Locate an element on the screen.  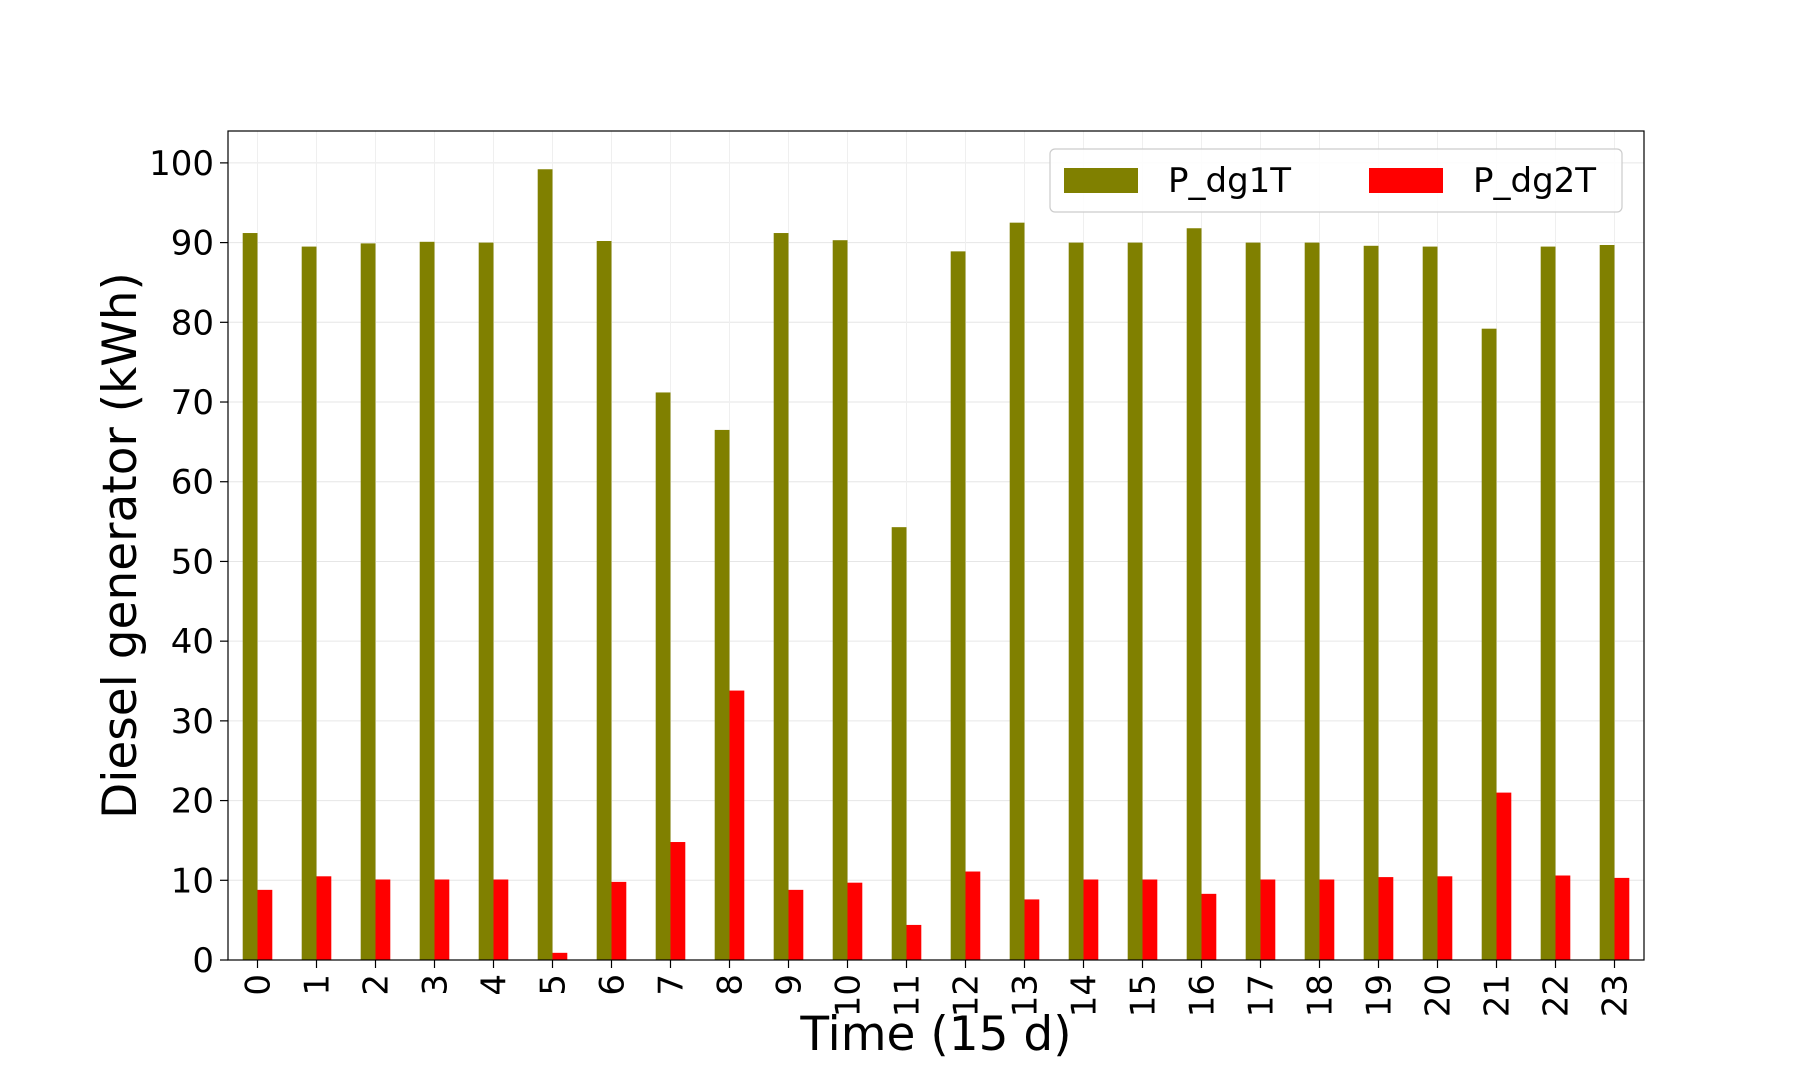
y-tick-label: 40 is located at coordinates (192, 642).